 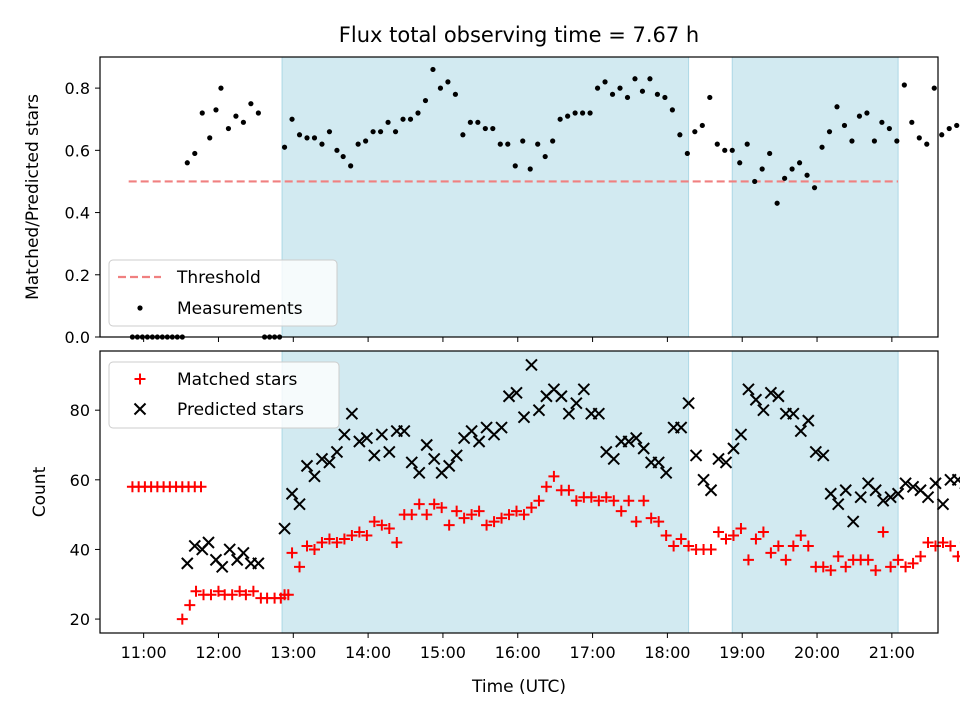 I want to click on y-tick-label: 0.4, so click(x=77, y=213).